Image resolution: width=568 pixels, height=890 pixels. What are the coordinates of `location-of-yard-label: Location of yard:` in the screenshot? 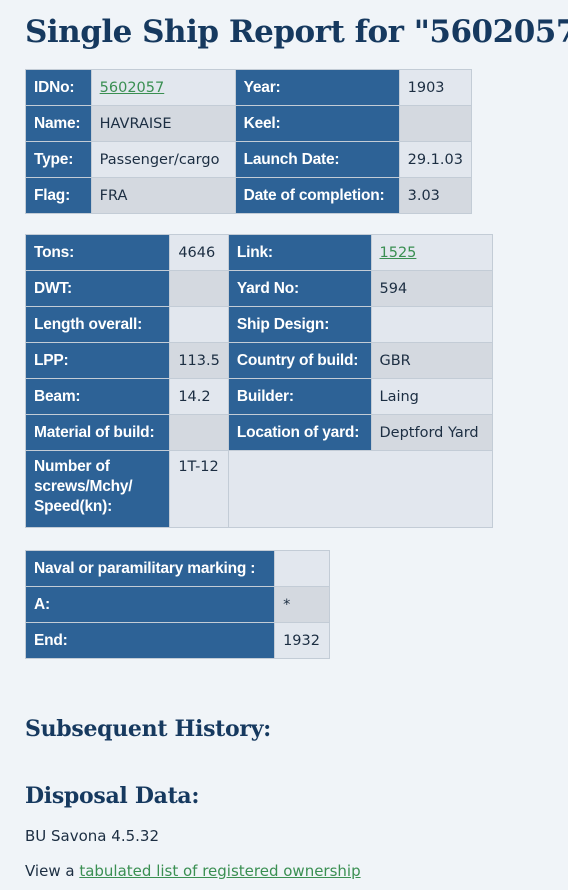 It's located at (299, 432).